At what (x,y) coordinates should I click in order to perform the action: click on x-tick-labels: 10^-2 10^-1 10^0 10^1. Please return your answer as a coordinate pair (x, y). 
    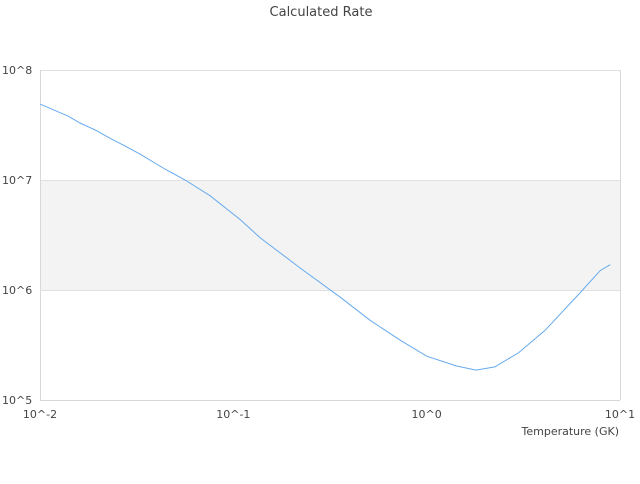
    Looking at the image, I should click on (329, 414).